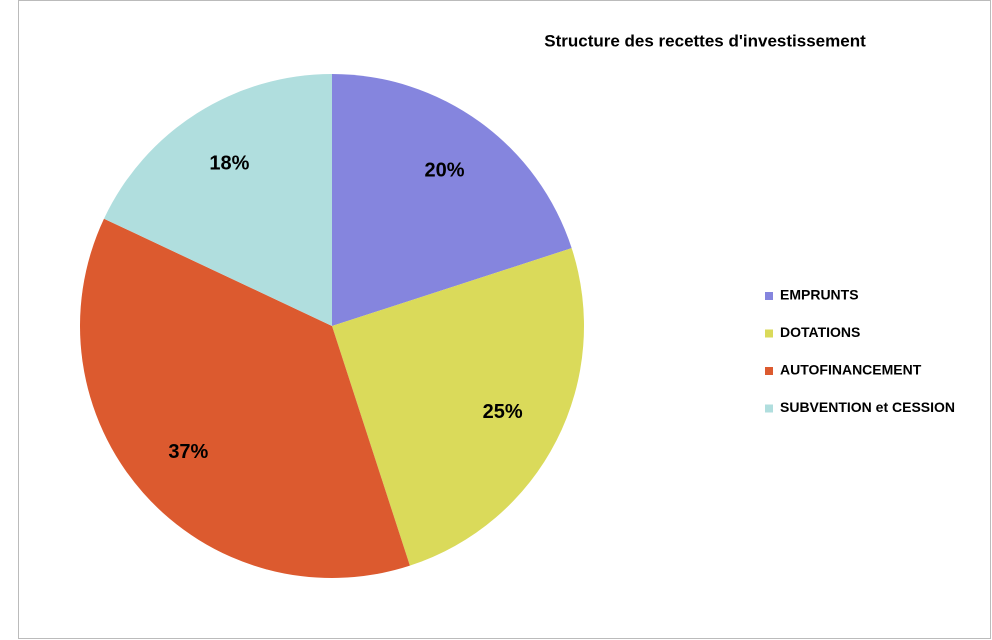 The height and width of the screenshot is (640, 992). What do you see at coordinates (445, 170) in the screenshot?
I see `value-label: 20%` at bounding box center [445, 170].